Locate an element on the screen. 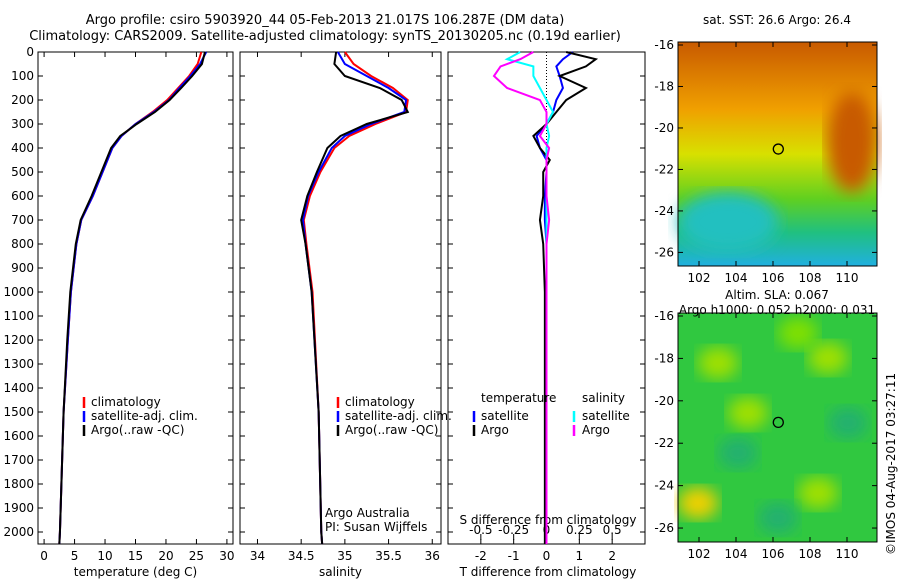 The height and width of the screenshot is (580, 900). series-line-satellite-adj-clim- is located at coordinates (354, 298).